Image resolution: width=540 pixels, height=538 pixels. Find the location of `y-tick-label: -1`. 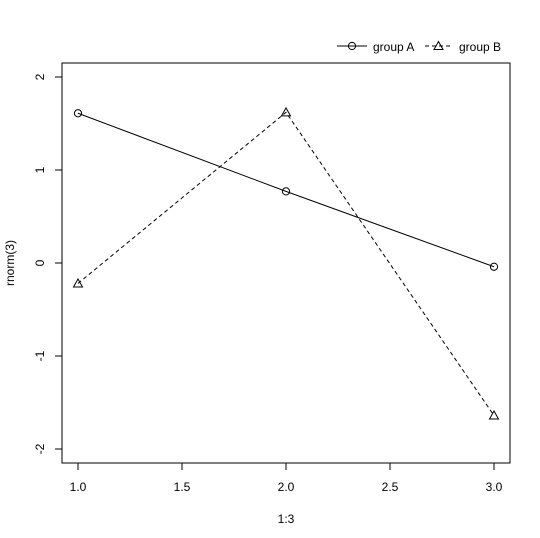

y-tick-label: -1 is located at coordinates (40, 355).